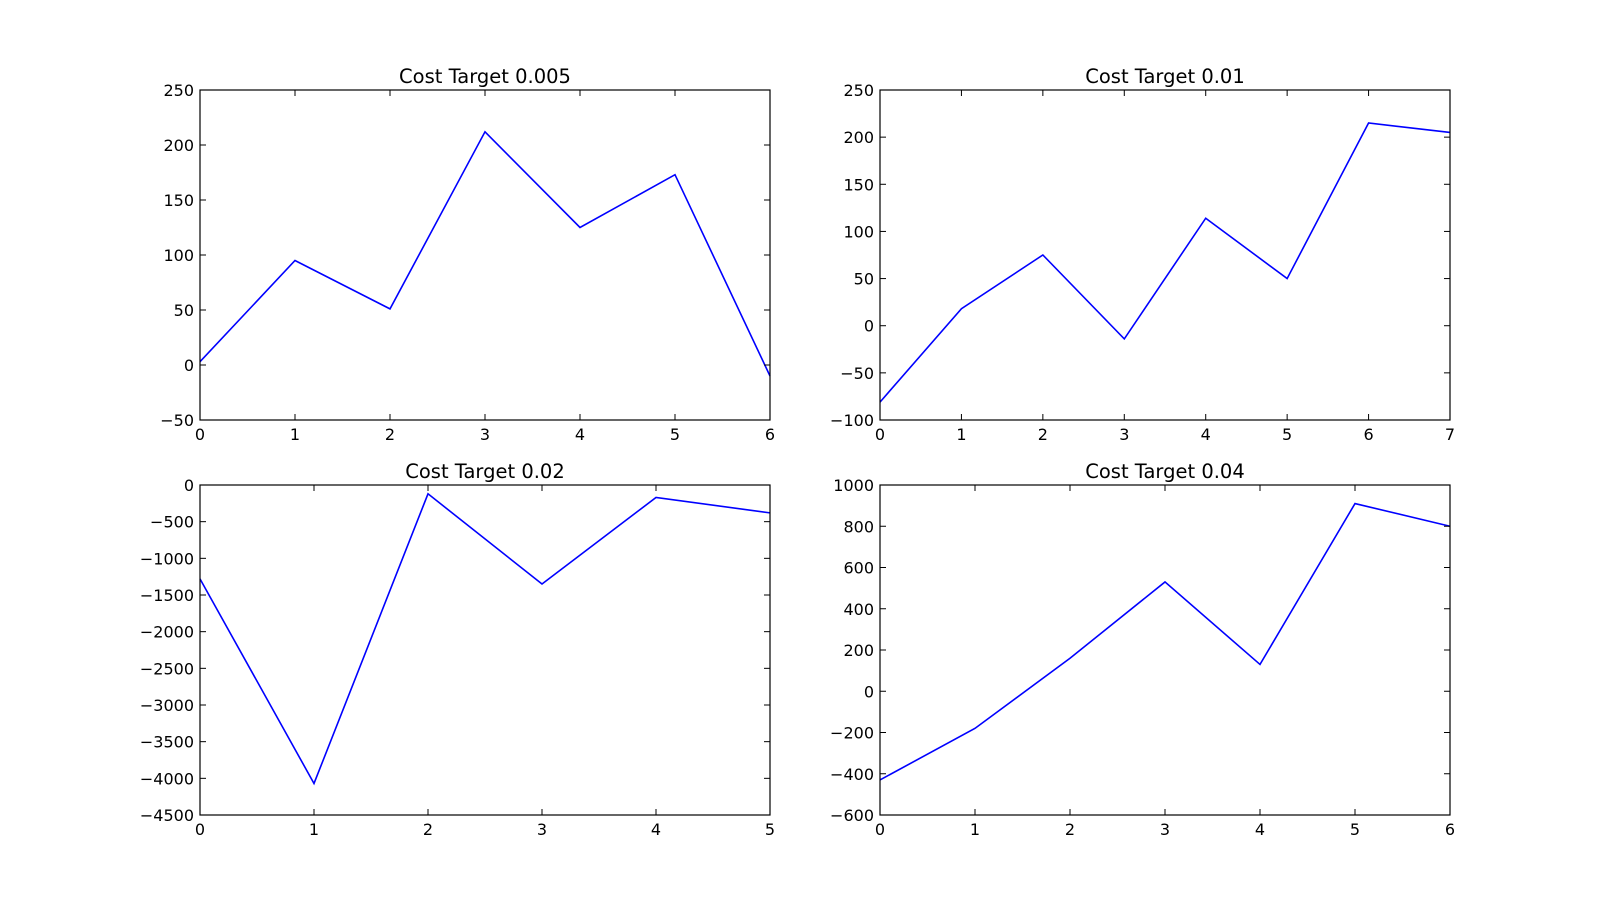 The width and height of the screenshot is (1600, 900). I want to click on y-tick-label: −600, so click(852, 815).